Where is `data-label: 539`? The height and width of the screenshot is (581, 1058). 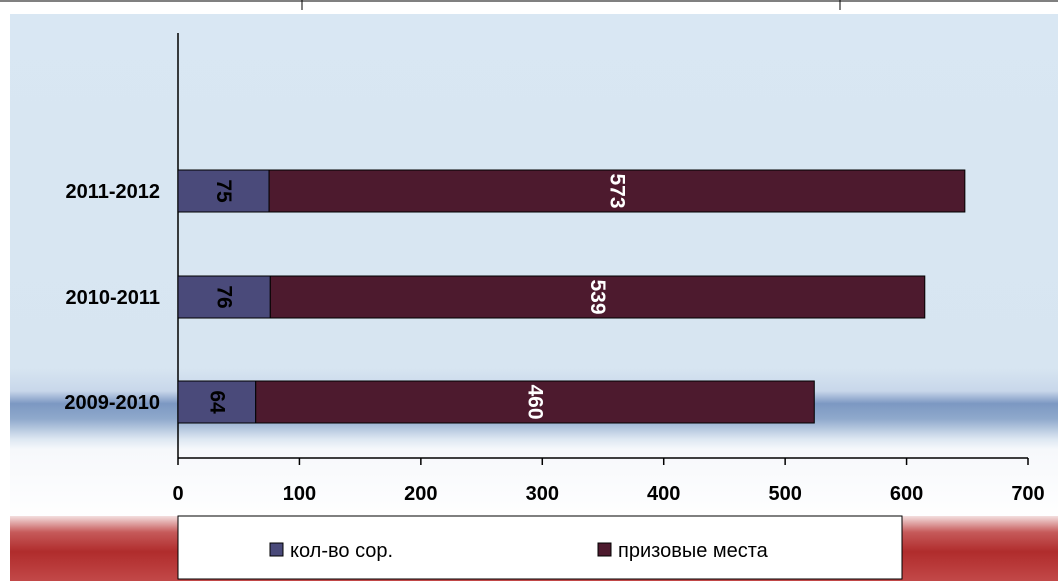
data-label: 539 is located at coordinates (597, 296).